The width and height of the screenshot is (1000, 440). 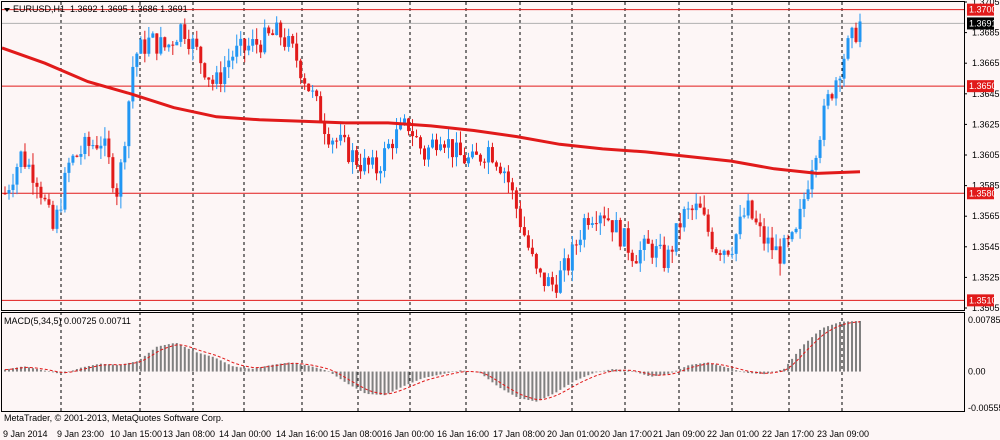 I want to click on current-price-label: 1.3691, so click(x=983, y=23).